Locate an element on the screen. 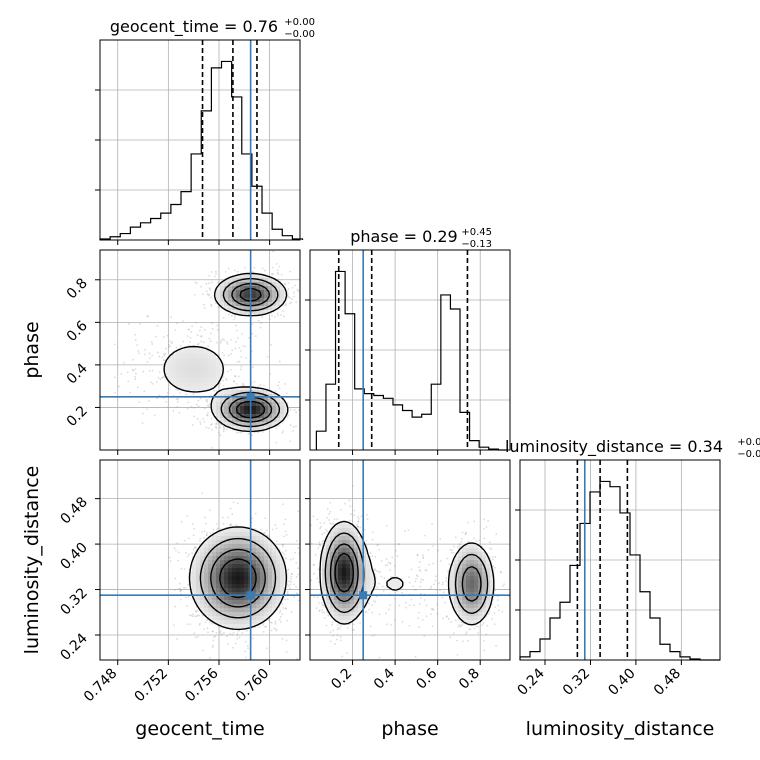  panel-2d-luminosity_distance-vs-phase is located at coordinates (410, 560).